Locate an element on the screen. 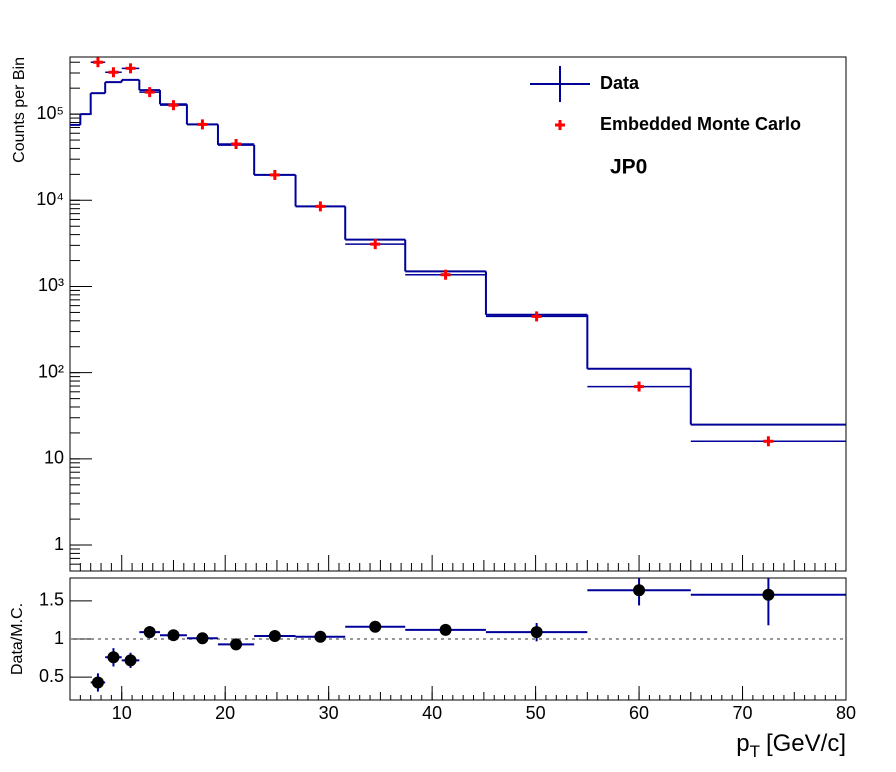  x-tick-label: 50 is located at coordinates (536, 713).